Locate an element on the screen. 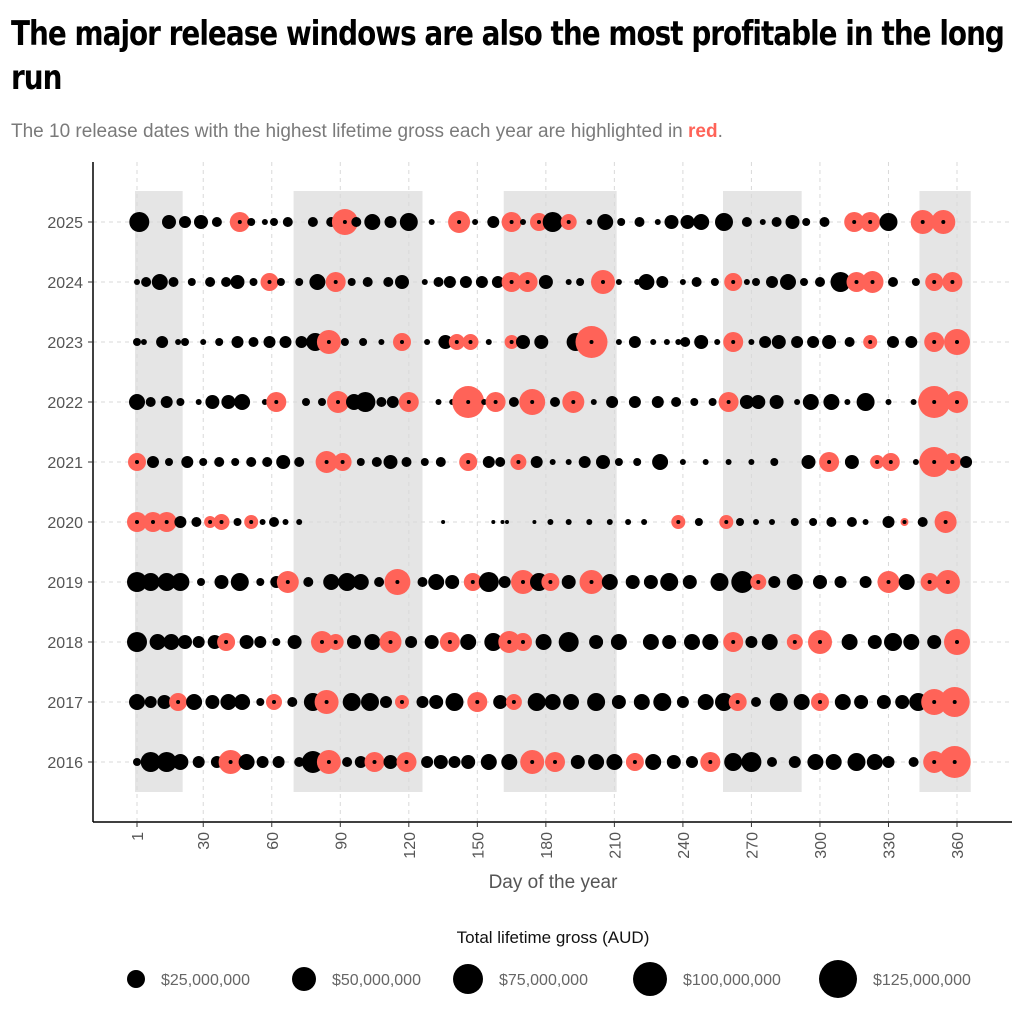 This screenshot has height=1024, width=1024. x-tick-label: 360 is located at coordinates (958, 845).